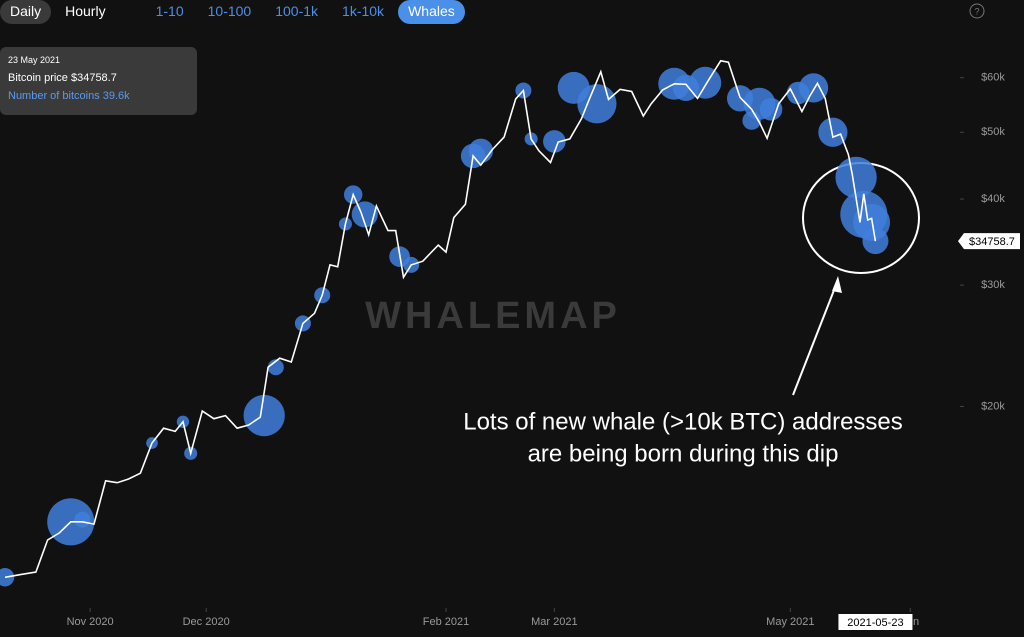 The height and width of the screenshot is (637, 1024). I want to click on y-tick-label: $20k, so click(993, 406).